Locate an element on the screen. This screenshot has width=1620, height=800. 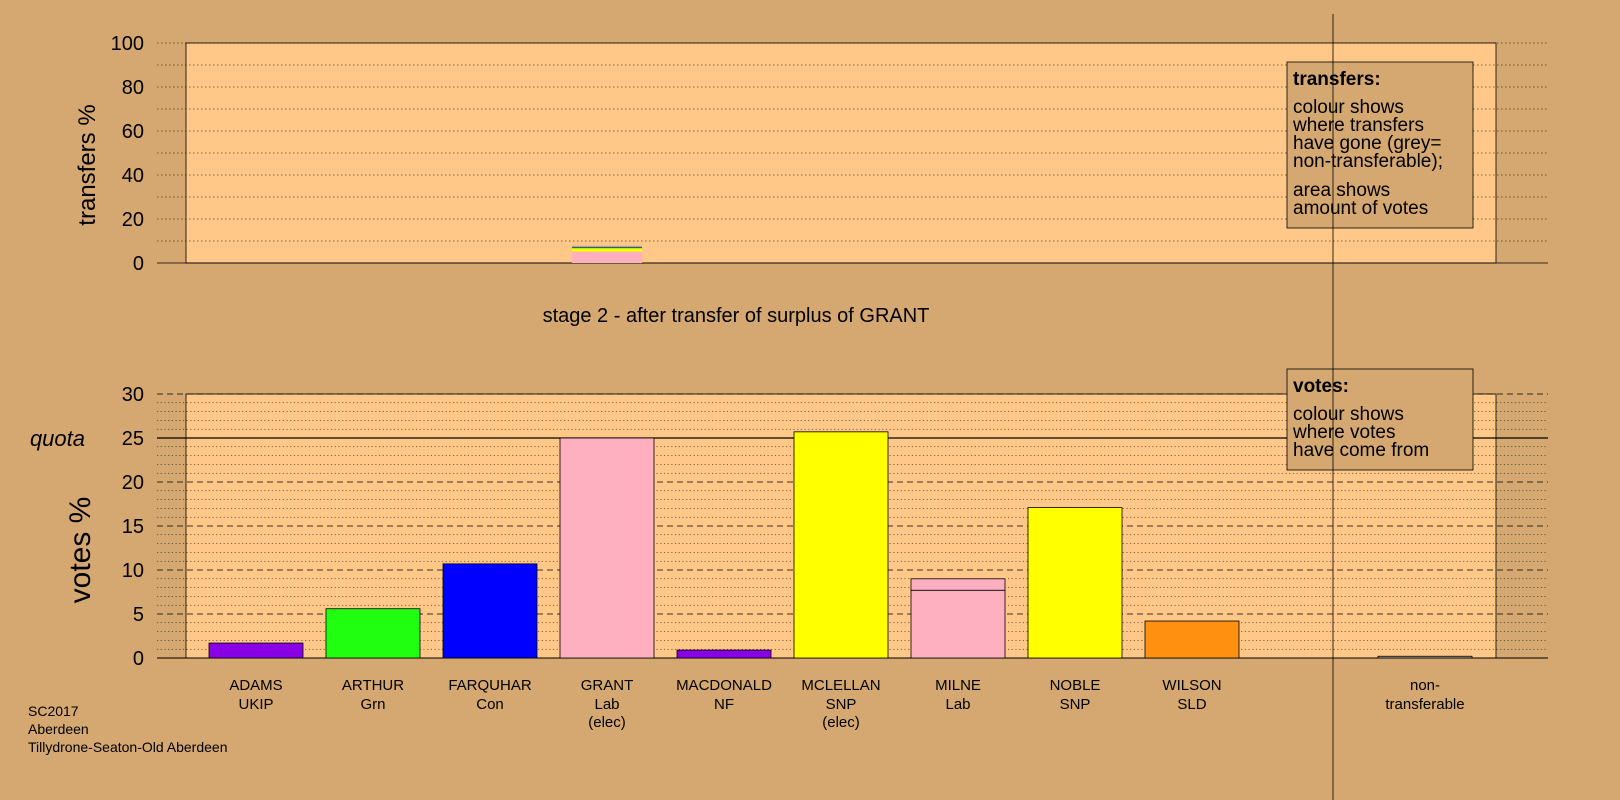
transfers-legend-title: transfers: is located at coordinates (1337, 79).